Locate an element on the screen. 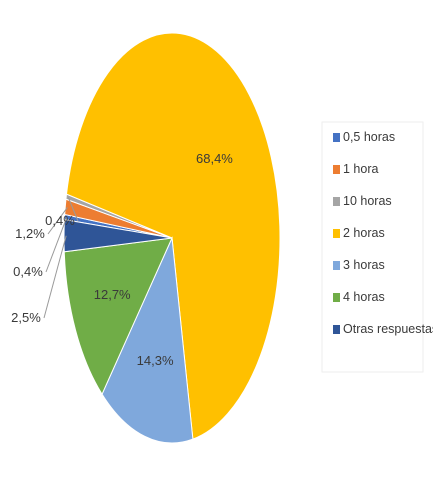 The image size is (433, 487). leader-lines is located at coordinates (61, 258).